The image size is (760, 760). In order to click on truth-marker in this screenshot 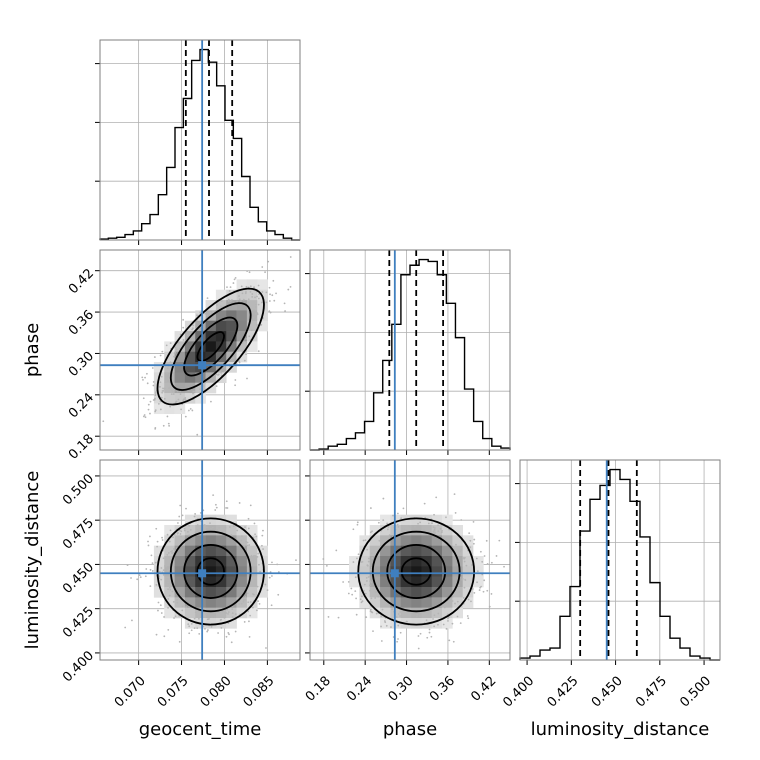, I will do `click(202, 573)`.